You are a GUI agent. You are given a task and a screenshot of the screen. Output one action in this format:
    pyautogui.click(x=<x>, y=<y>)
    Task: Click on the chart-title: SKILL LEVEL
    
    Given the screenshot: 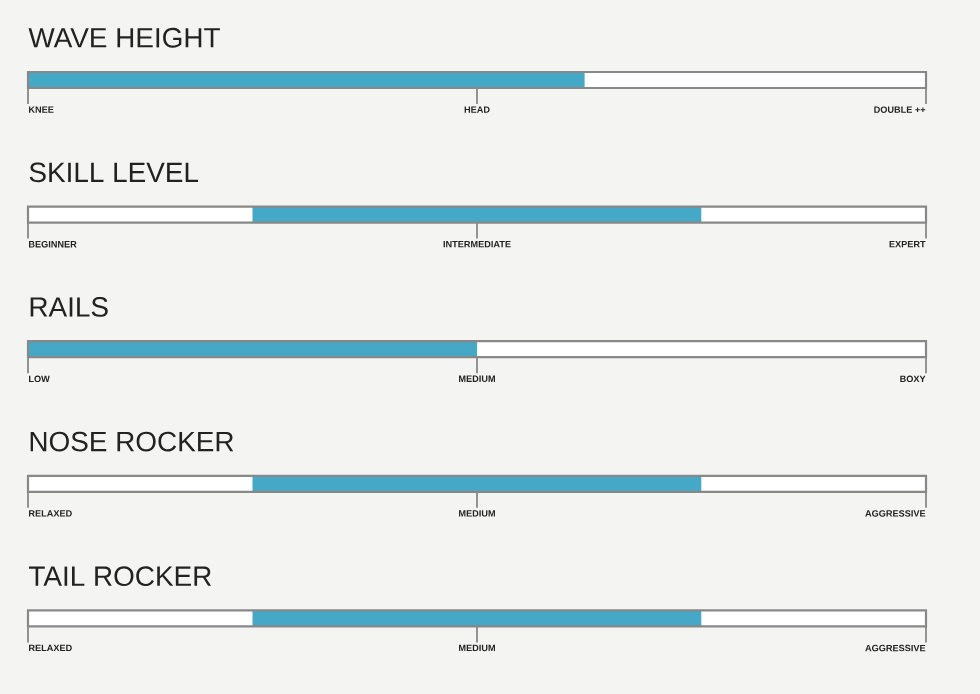 What is the action you would take?
    pyautogui.click(x=114, y=172)
    